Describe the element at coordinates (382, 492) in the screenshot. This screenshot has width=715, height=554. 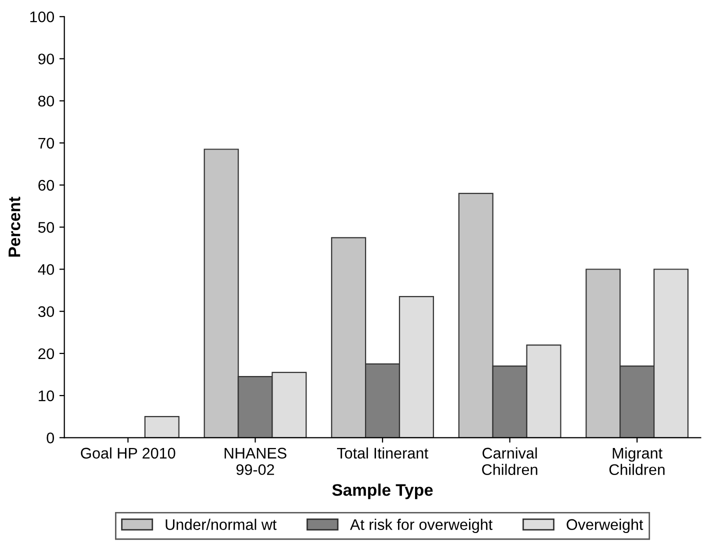
I see `x-axis-title: Sample Type` at that location.